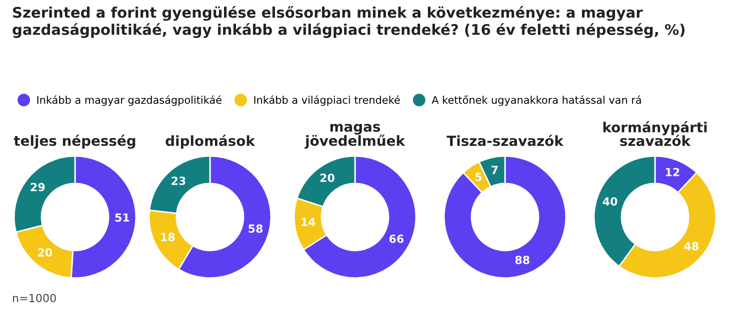  Describe the element at coordinates (309, 222) in the screenshot. I see `data-label: 14` at that location.